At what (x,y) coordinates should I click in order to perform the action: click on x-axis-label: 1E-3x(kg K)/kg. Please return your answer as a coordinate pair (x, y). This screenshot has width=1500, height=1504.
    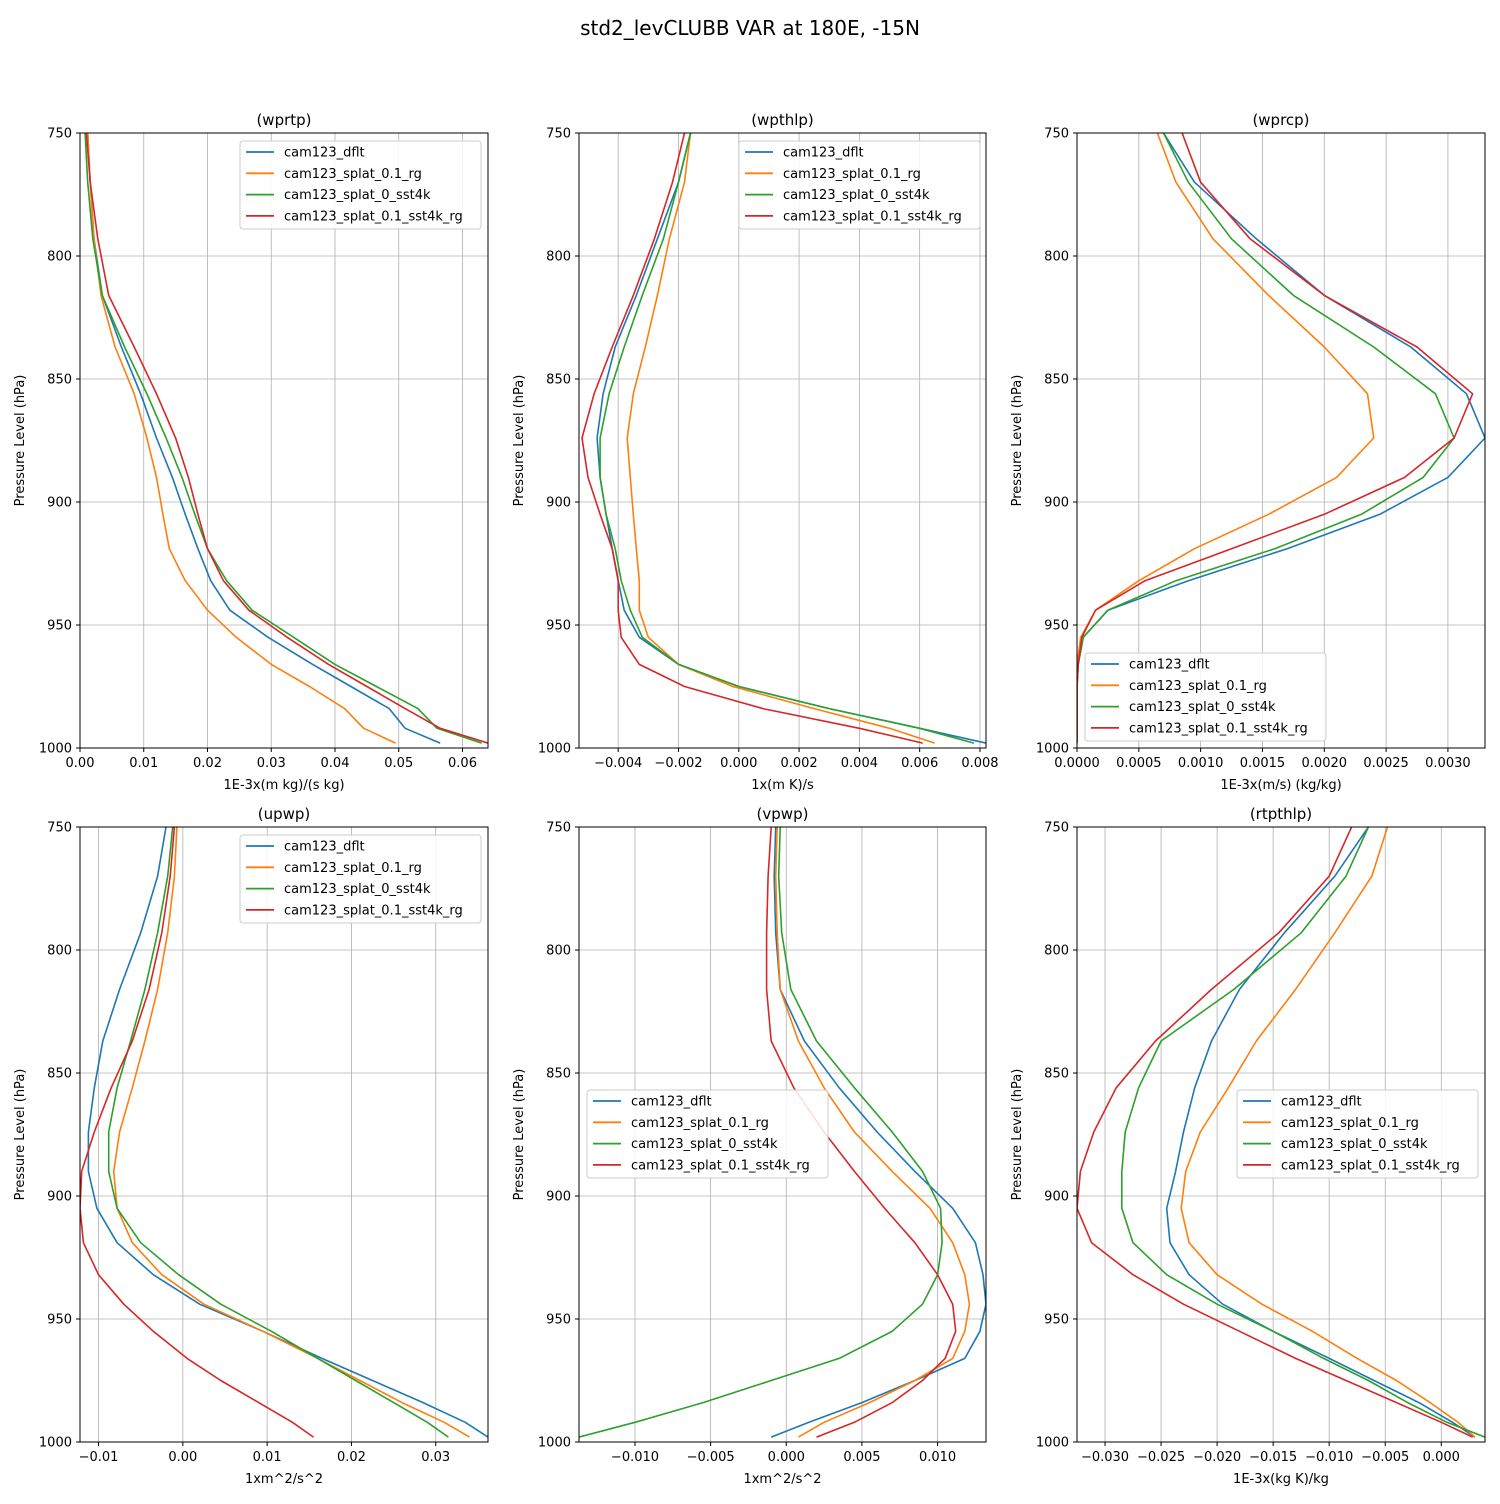
    Looking at the image, I should click on (1281, 1479).